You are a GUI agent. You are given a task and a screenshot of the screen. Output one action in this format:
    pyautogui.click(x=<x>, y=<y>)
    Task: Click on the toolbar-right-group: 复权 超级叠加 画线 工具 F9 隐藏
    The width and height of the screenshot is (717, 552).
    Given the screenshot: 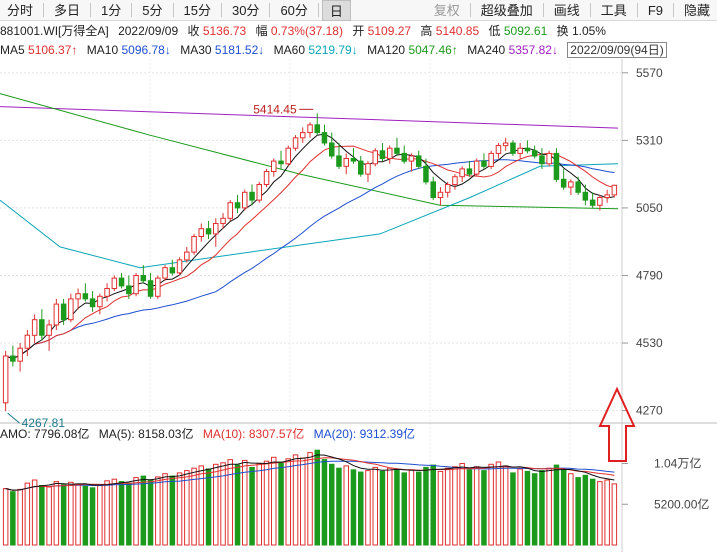 What is the action you would take?
    pyautogui.click(x=572, y=10)
    